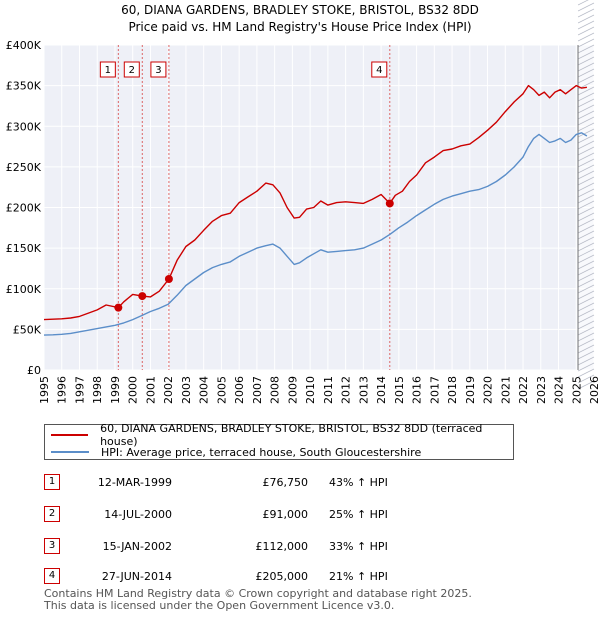 This screenshot has width=600, height=620. I want to click on transaction-3-point, so click(168, 279).